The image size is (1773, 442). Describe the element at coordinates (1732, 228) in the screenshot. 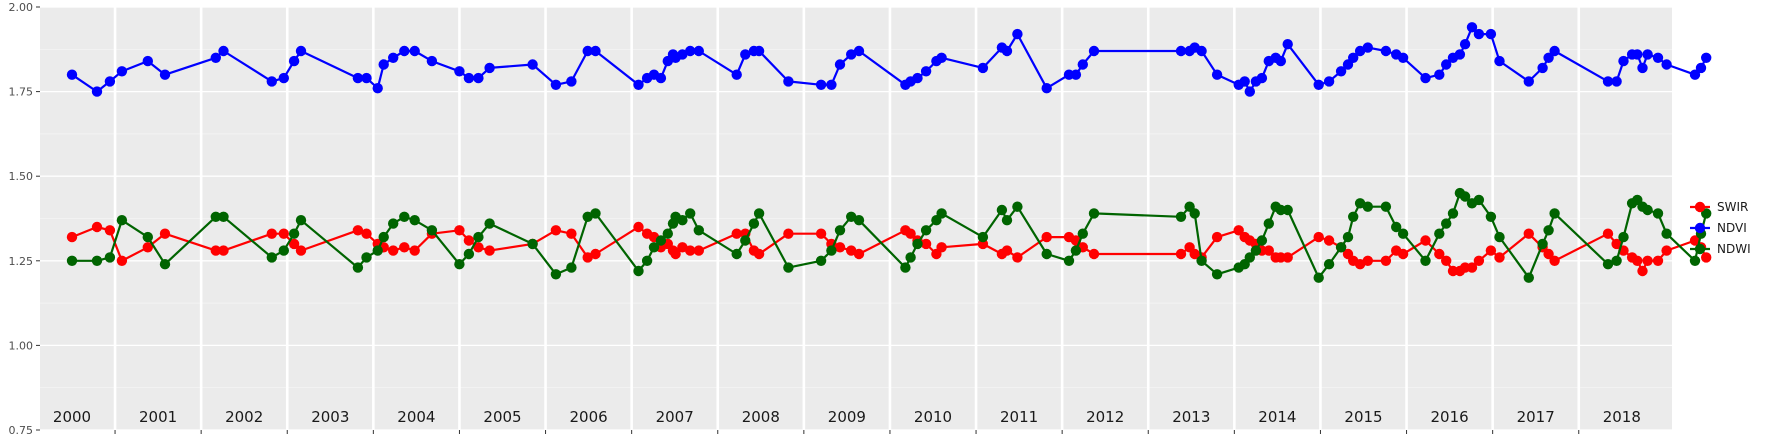

I see `legend-ndvi-label: NDVI` at that location.